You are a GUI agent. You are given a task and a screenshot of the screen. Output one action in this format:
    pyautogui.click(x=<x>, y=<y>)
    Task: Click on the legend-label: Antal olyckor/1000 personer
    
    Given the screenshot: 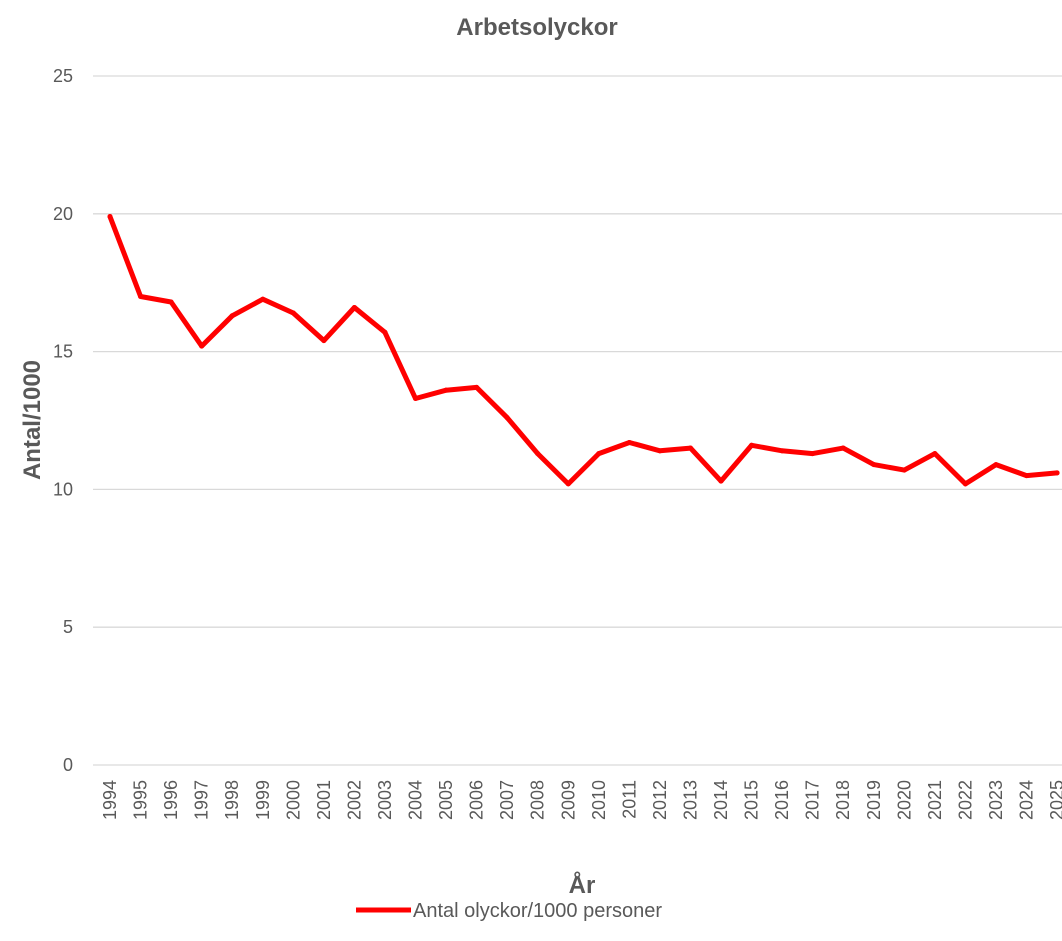 What is the action you would take?
    pyautogui.click(x=537, y=911)
    